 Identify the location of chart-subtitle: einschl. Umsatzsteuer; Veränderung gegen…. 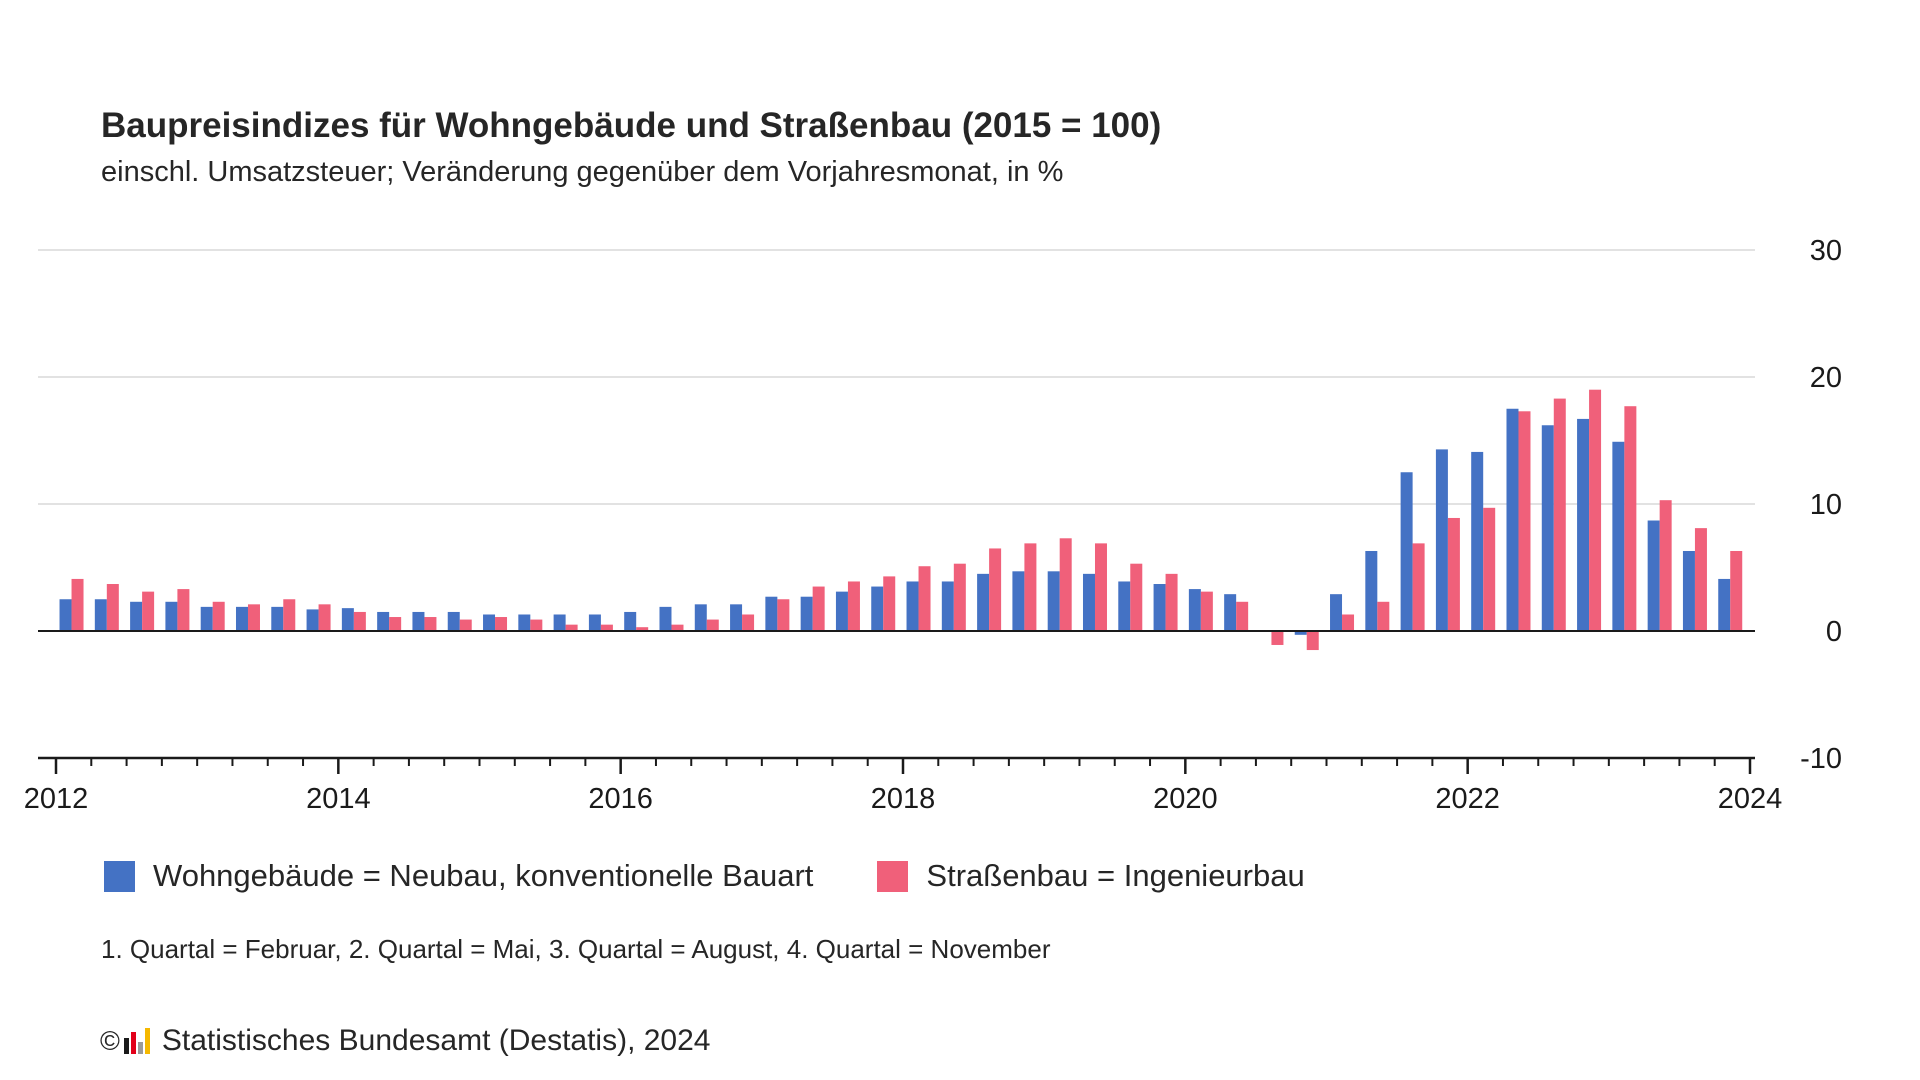
(582, 172).